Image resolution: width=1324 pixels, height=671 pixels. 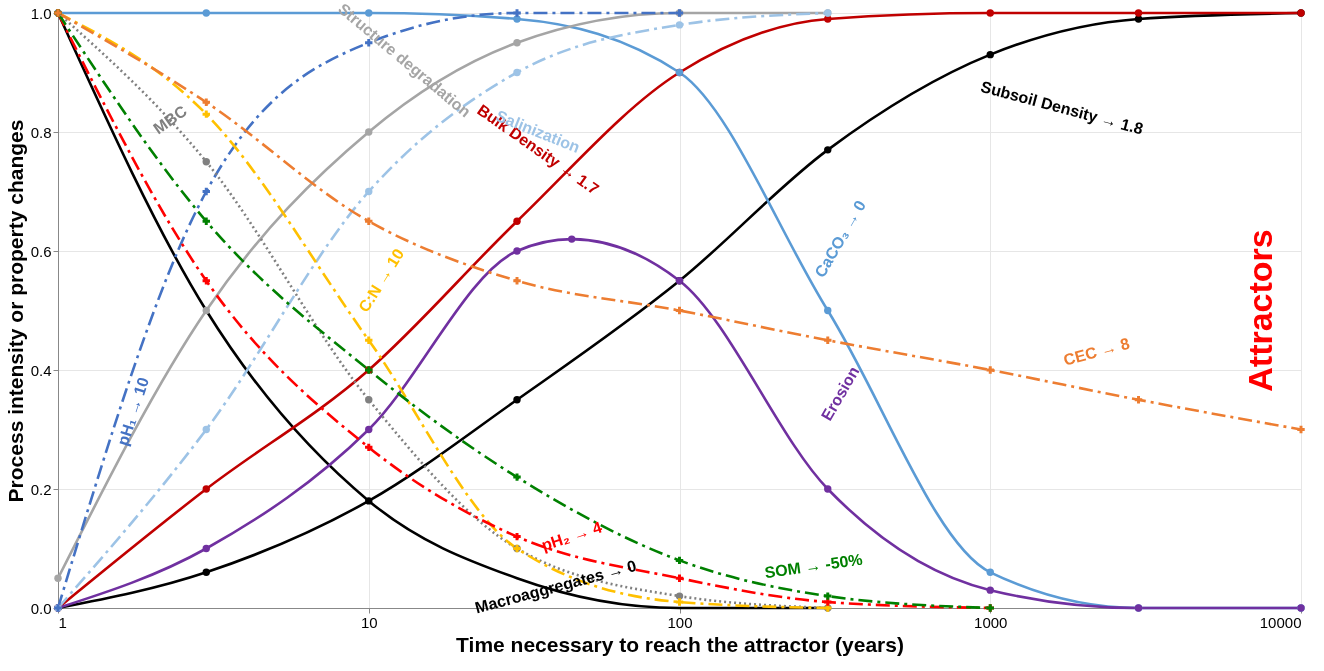 What do you see at coordinates (680, 644) in the screenshot?
I see `x-axis-title: Time necessary to reach the attractor (years)` at bounding box center [680, 644].